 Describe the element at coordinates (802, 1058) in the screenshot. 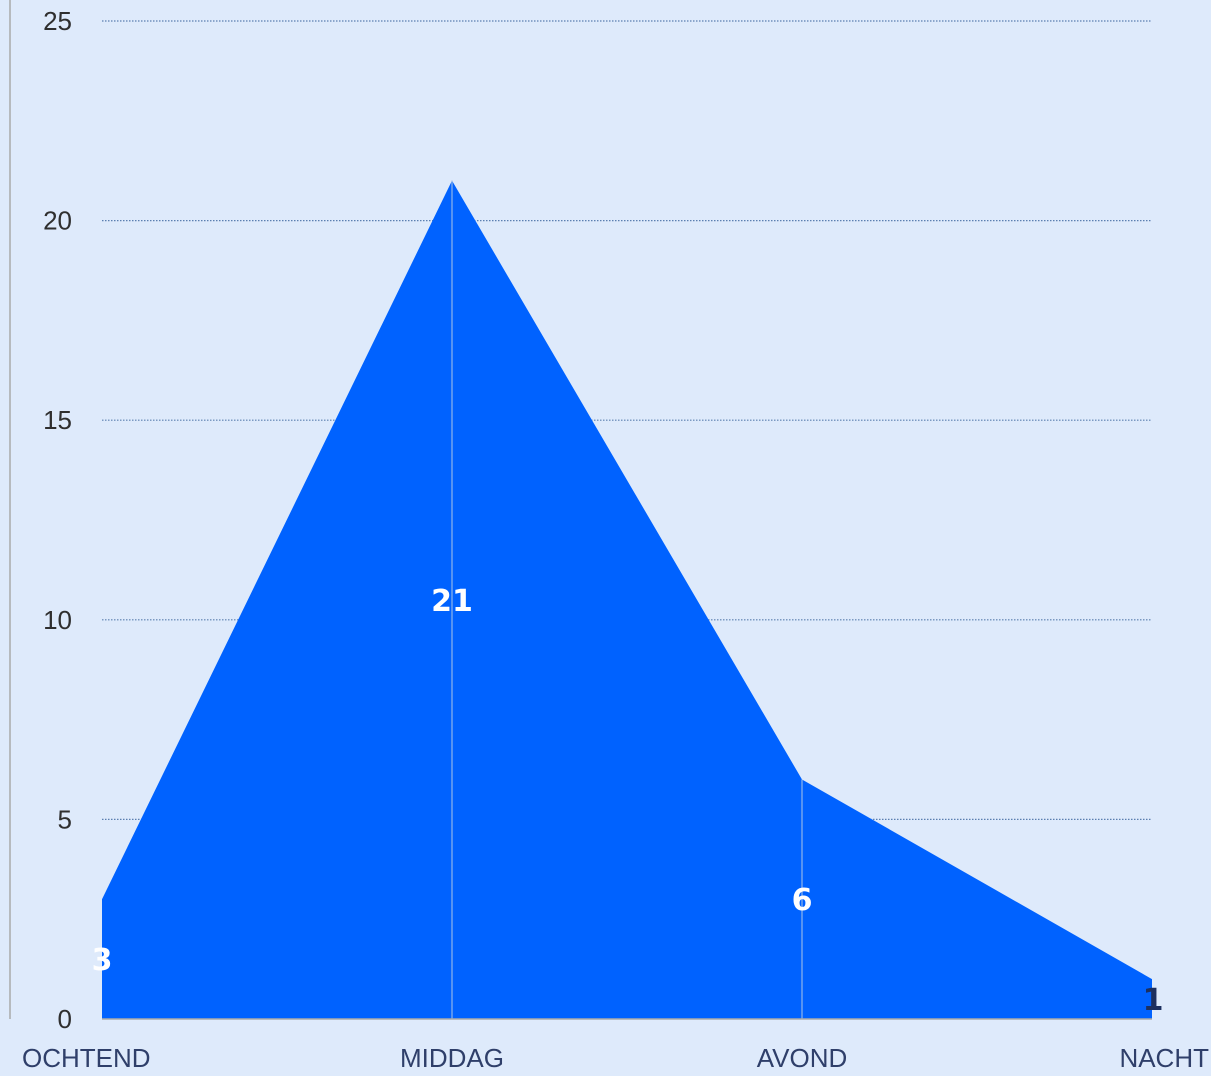

I see `x-category-label: AVOND` at that location.